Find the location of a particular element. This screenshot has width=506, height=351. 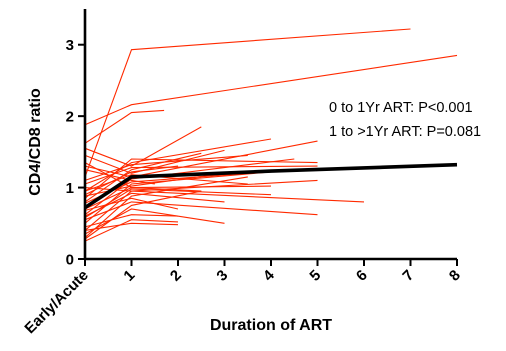

x-tick-label-6: 6 is located at coordinates (362, 276).